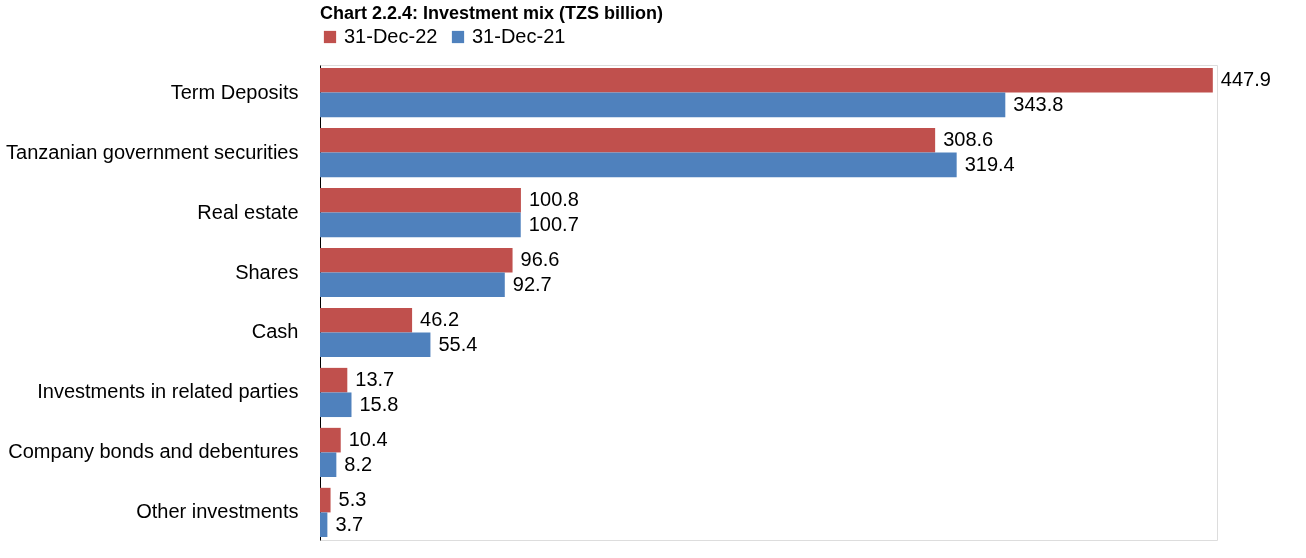 The image size is (1306, 558). Describe the element at coordinates (275, 331) in the screenshot. I see `y-tick-label: Cash` at that location.